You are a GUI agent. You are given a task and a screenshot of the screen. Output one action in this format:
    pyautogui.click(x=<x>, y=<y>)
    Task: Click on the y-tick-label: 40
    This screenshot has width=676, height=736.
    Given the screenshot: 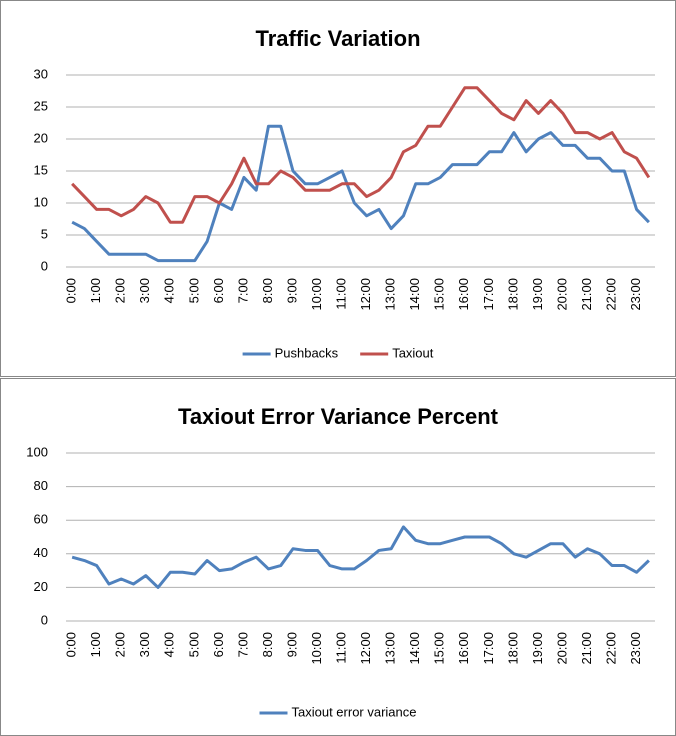 What is the action you would take?
    pyautogui.click(x=41, y=552)
    